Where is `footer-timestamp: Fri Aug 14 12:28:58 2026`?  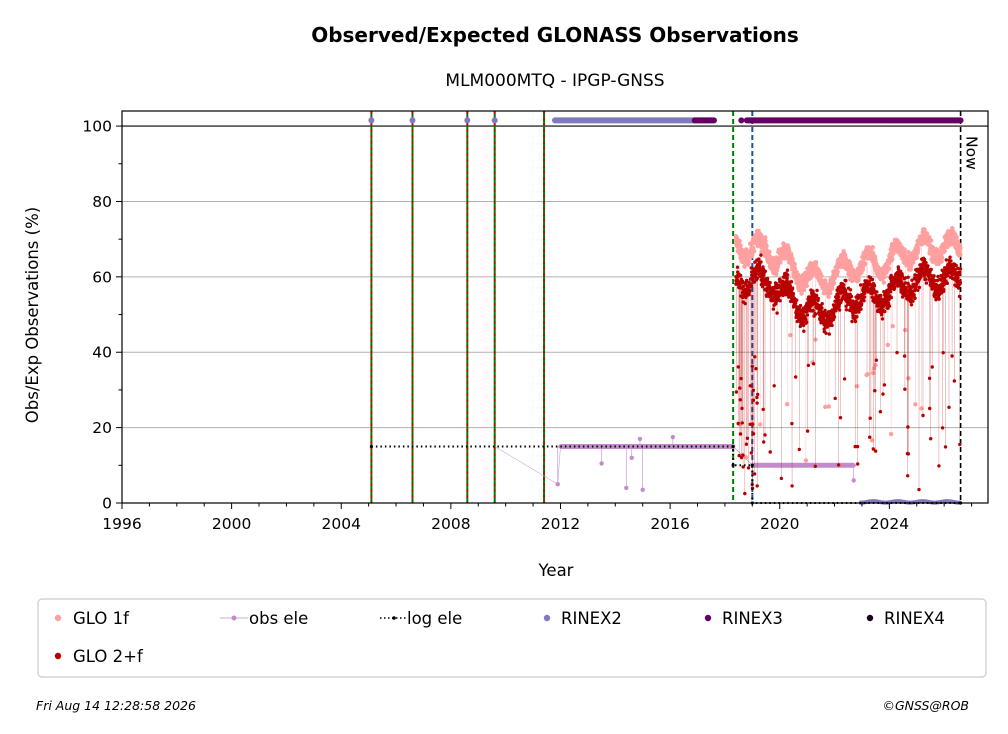 footer-timestamp: Fri Aug 14 12:28:58 2026 is located at coordinates (116, 705).